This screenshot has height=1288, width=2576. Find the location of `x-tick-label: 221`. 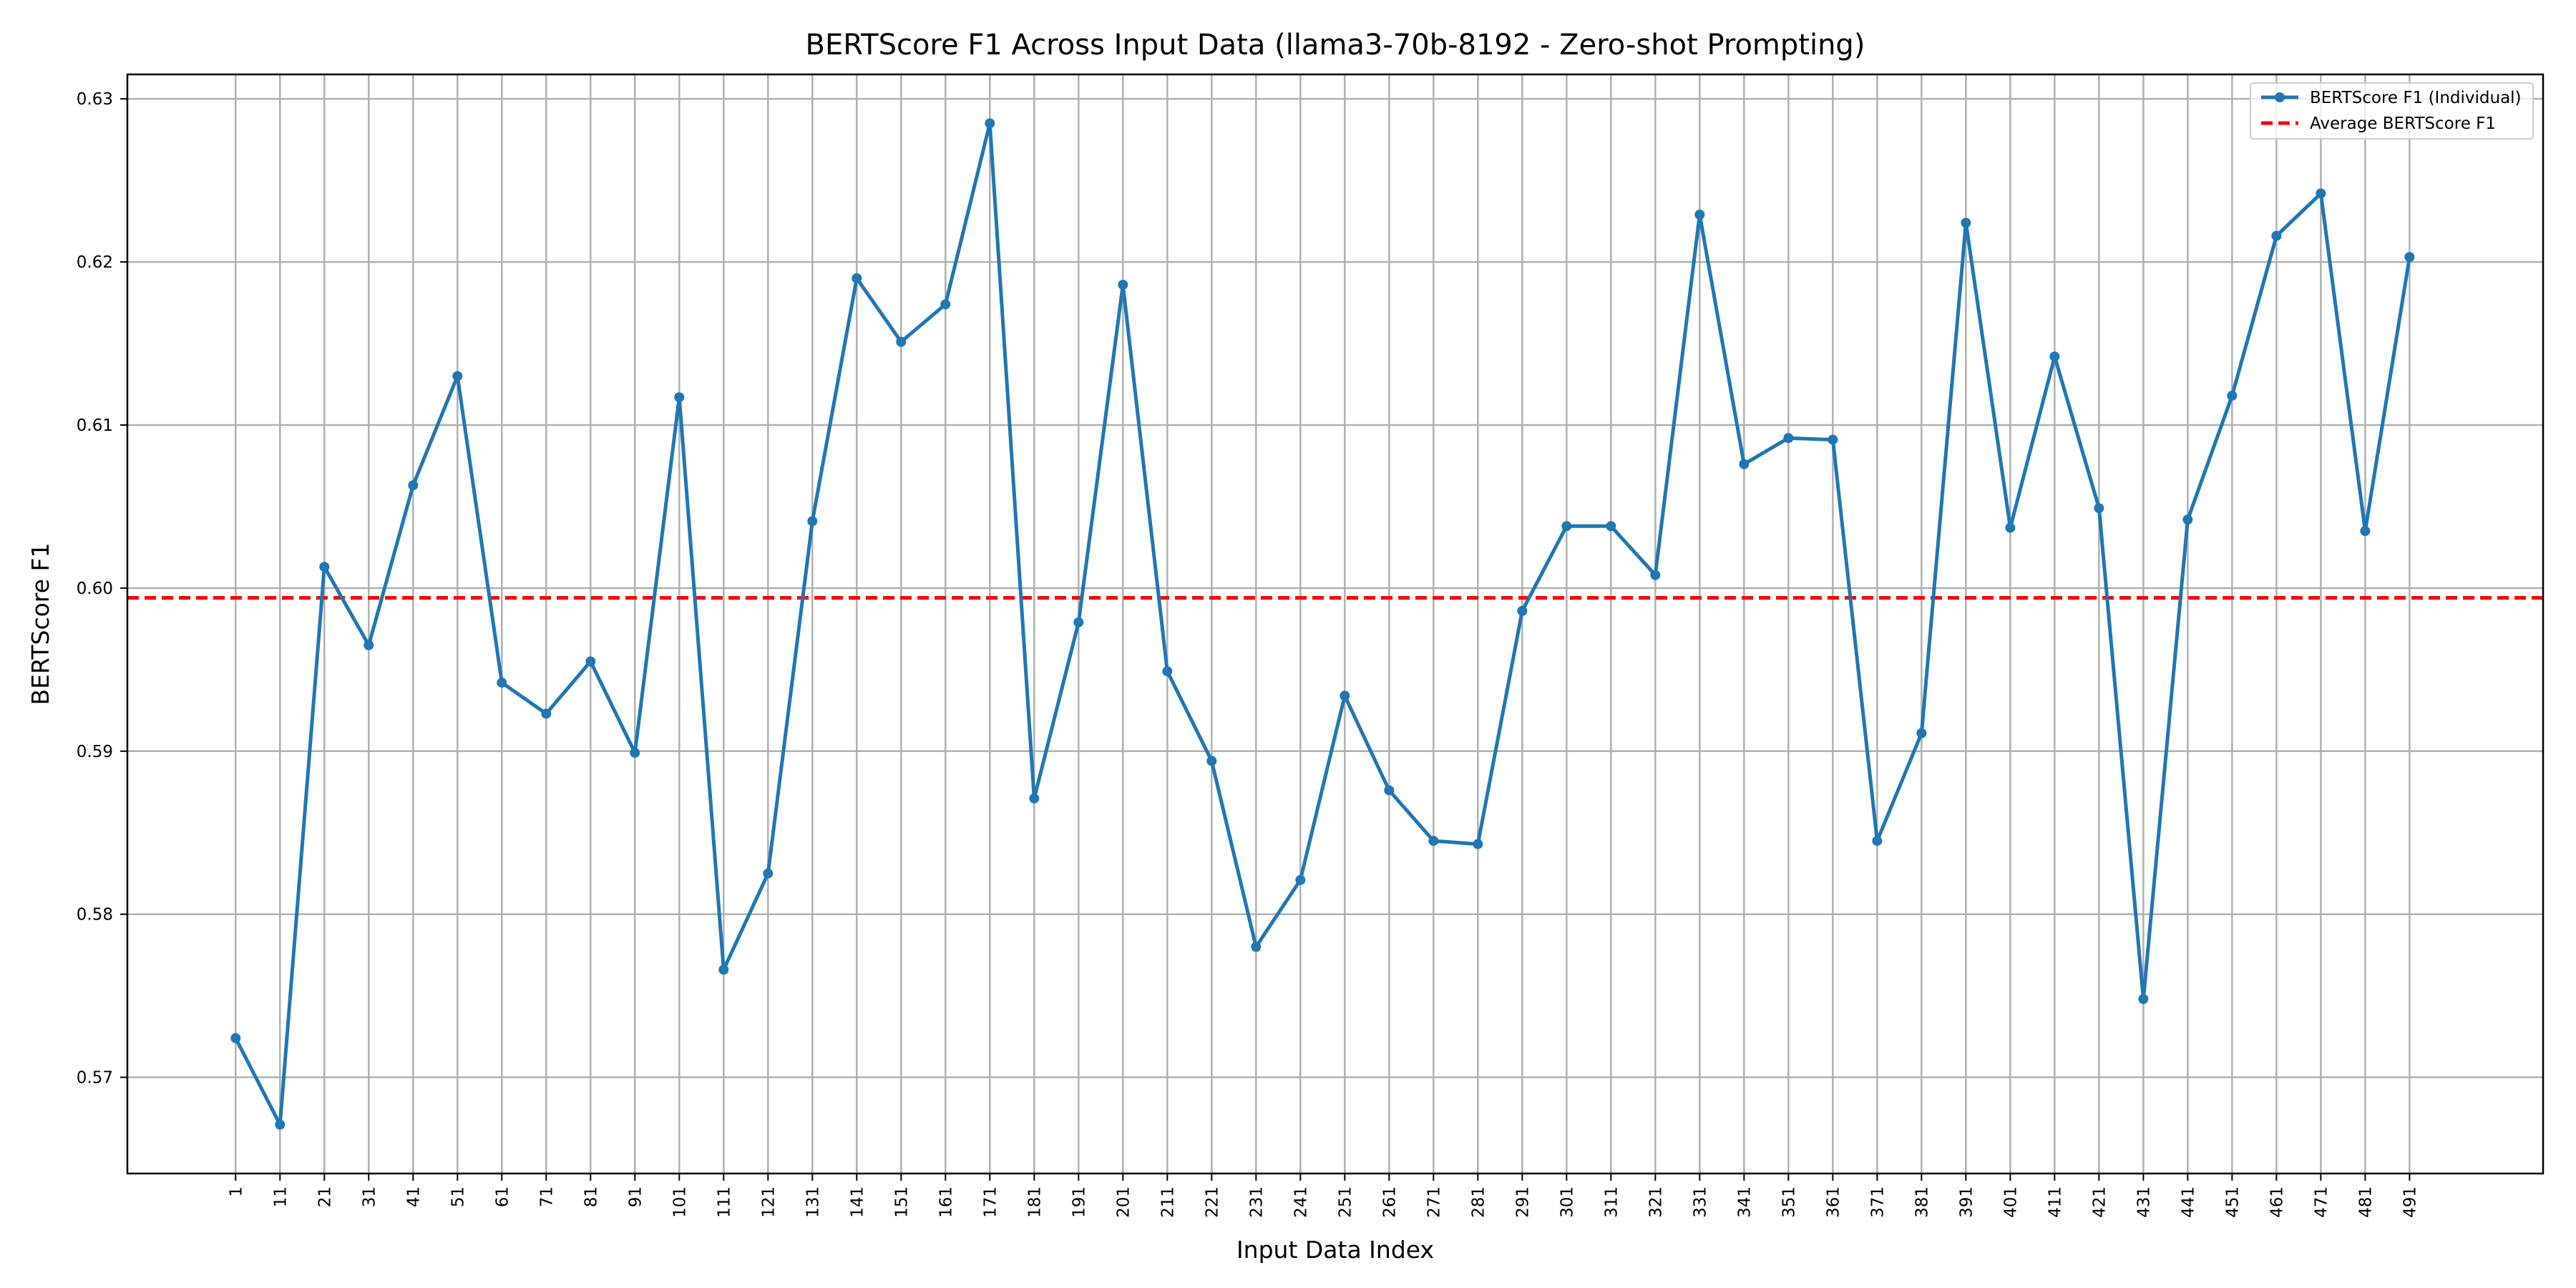

x-tick-label: 221 is located at coordinates (1212, 1202).